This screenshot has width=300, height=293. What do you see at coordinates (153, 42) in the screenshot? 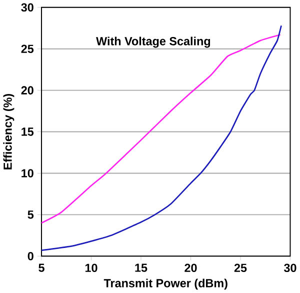
I see `annotation: With Voltage Scaling` at bounding box center [153, 42].